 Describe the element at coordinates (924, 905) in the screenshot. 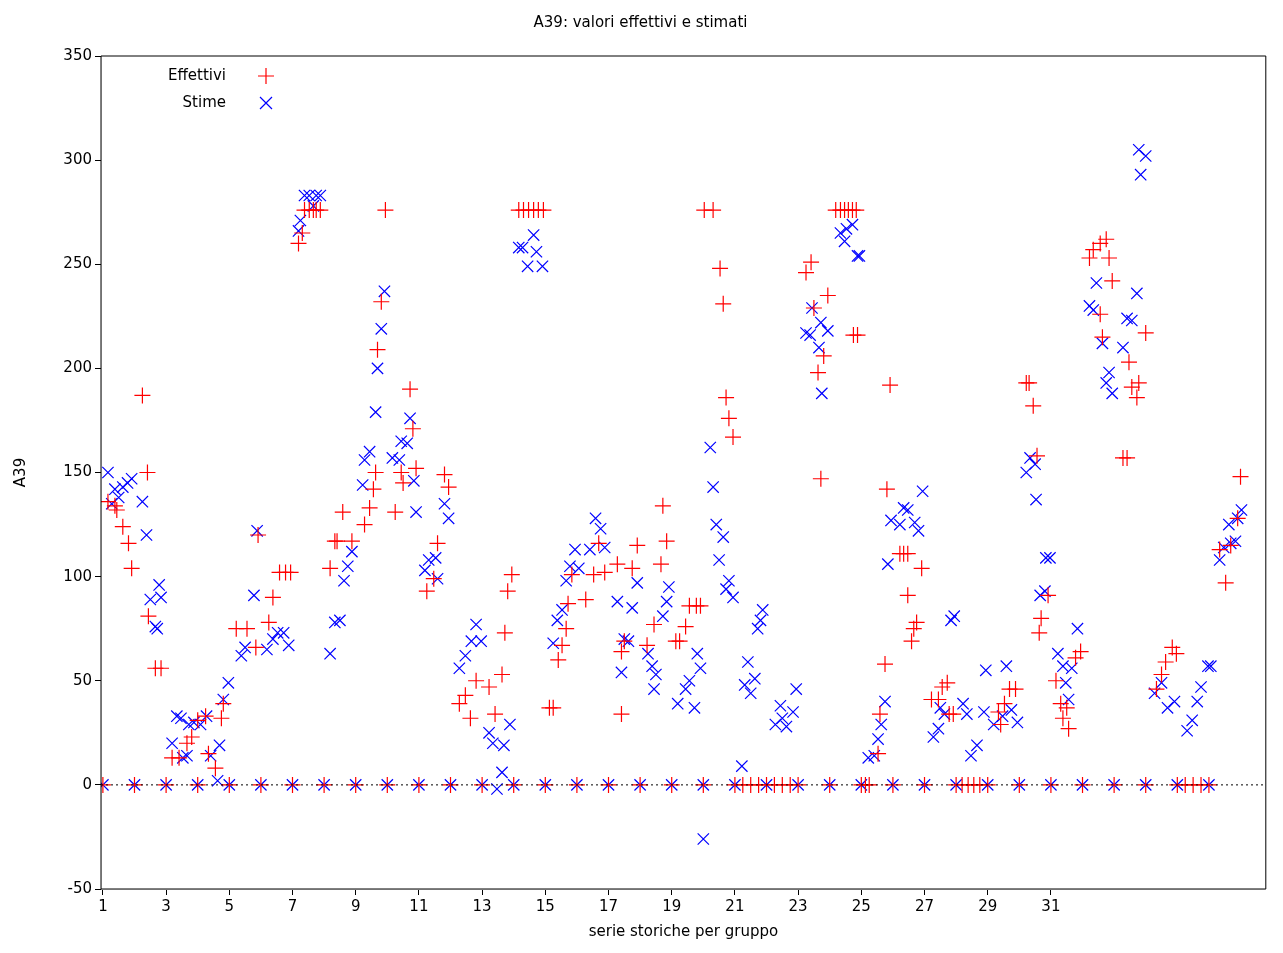

I see `x-tick-label: 27` at that location.